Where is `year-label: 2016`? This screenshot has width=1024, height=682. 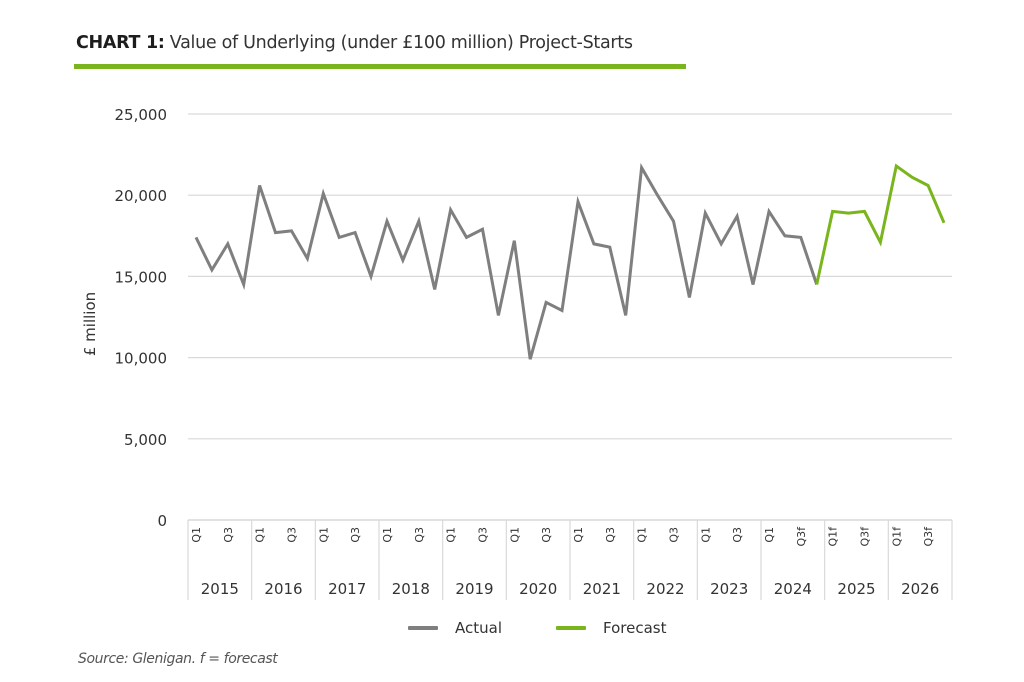 year-label: 2016 is located at coordinates (283, 589).